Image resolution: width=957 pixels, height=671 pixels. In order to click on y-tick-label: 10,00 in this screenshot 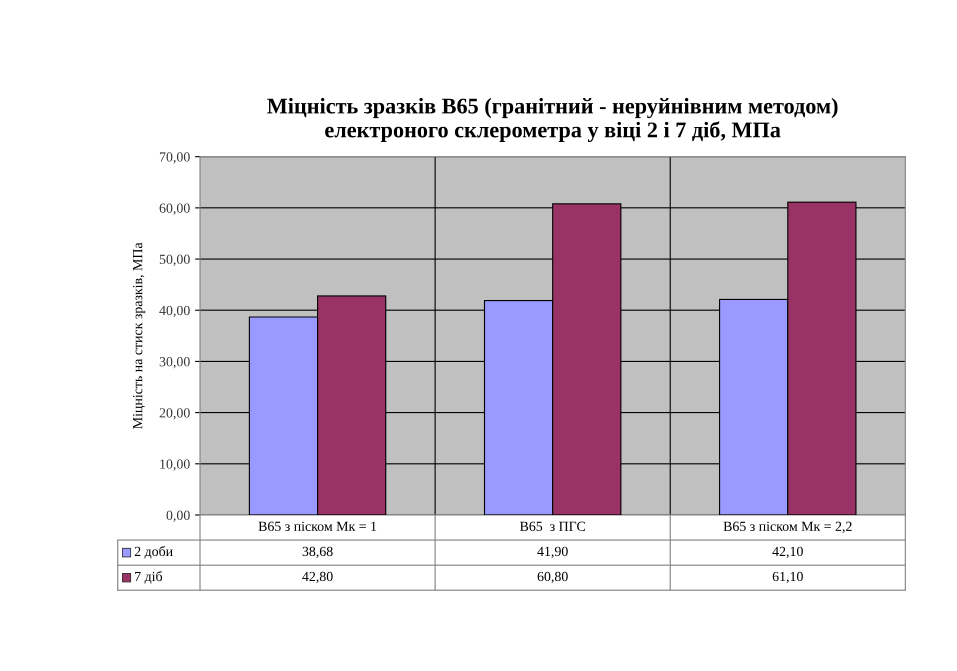, I will do `click(175, 465)`.